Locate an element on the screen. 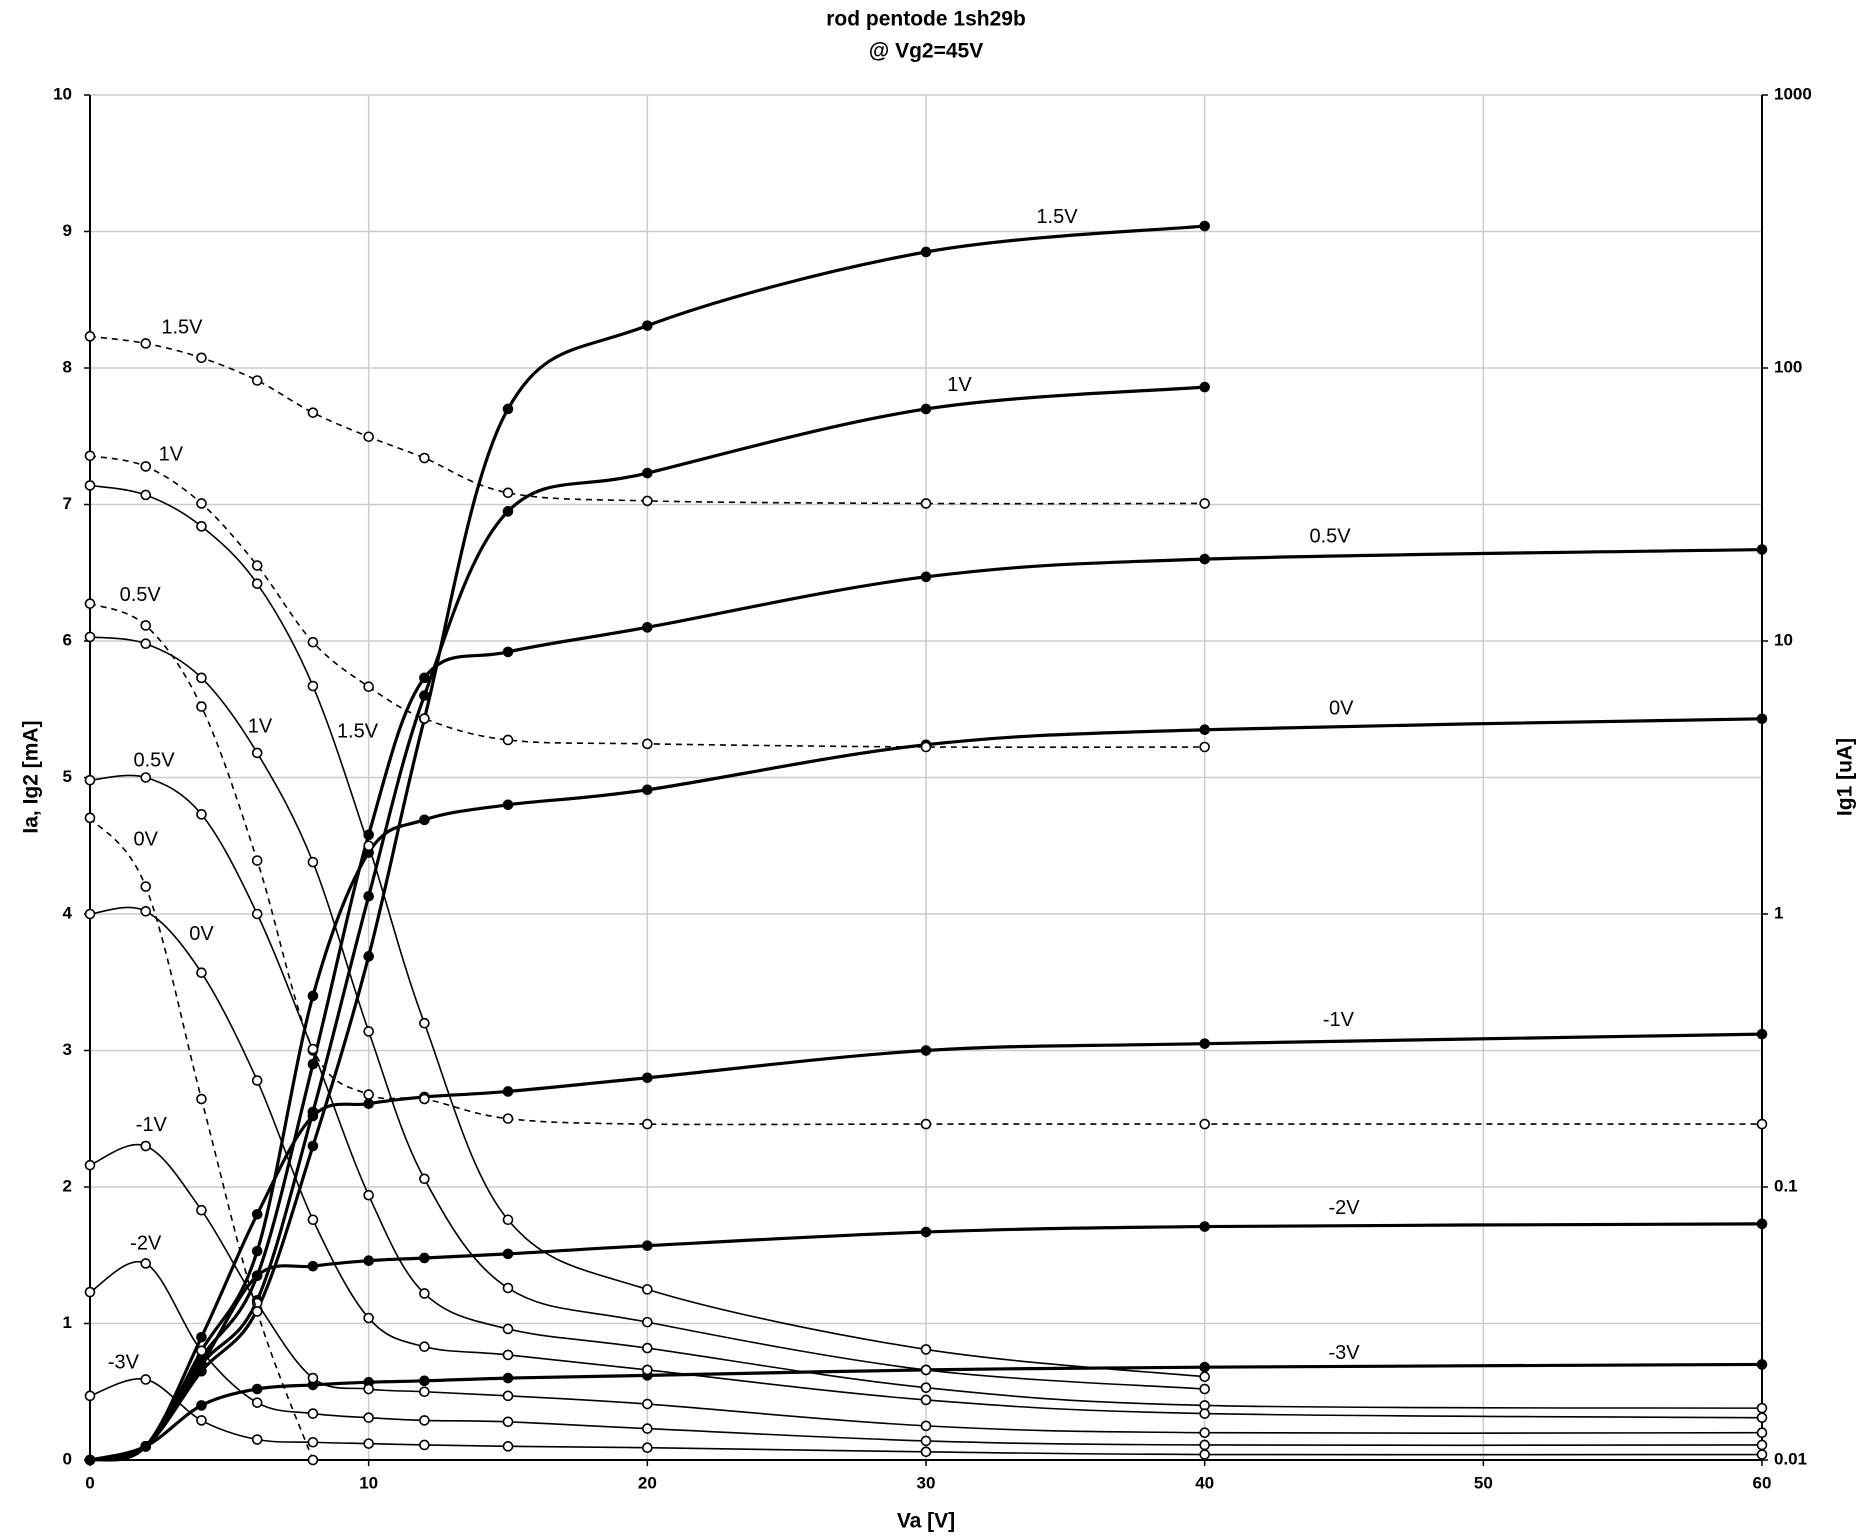 The height and width of the screenshot is (1538, 1862). series-label: 1V is located at coordinates (171, 455).